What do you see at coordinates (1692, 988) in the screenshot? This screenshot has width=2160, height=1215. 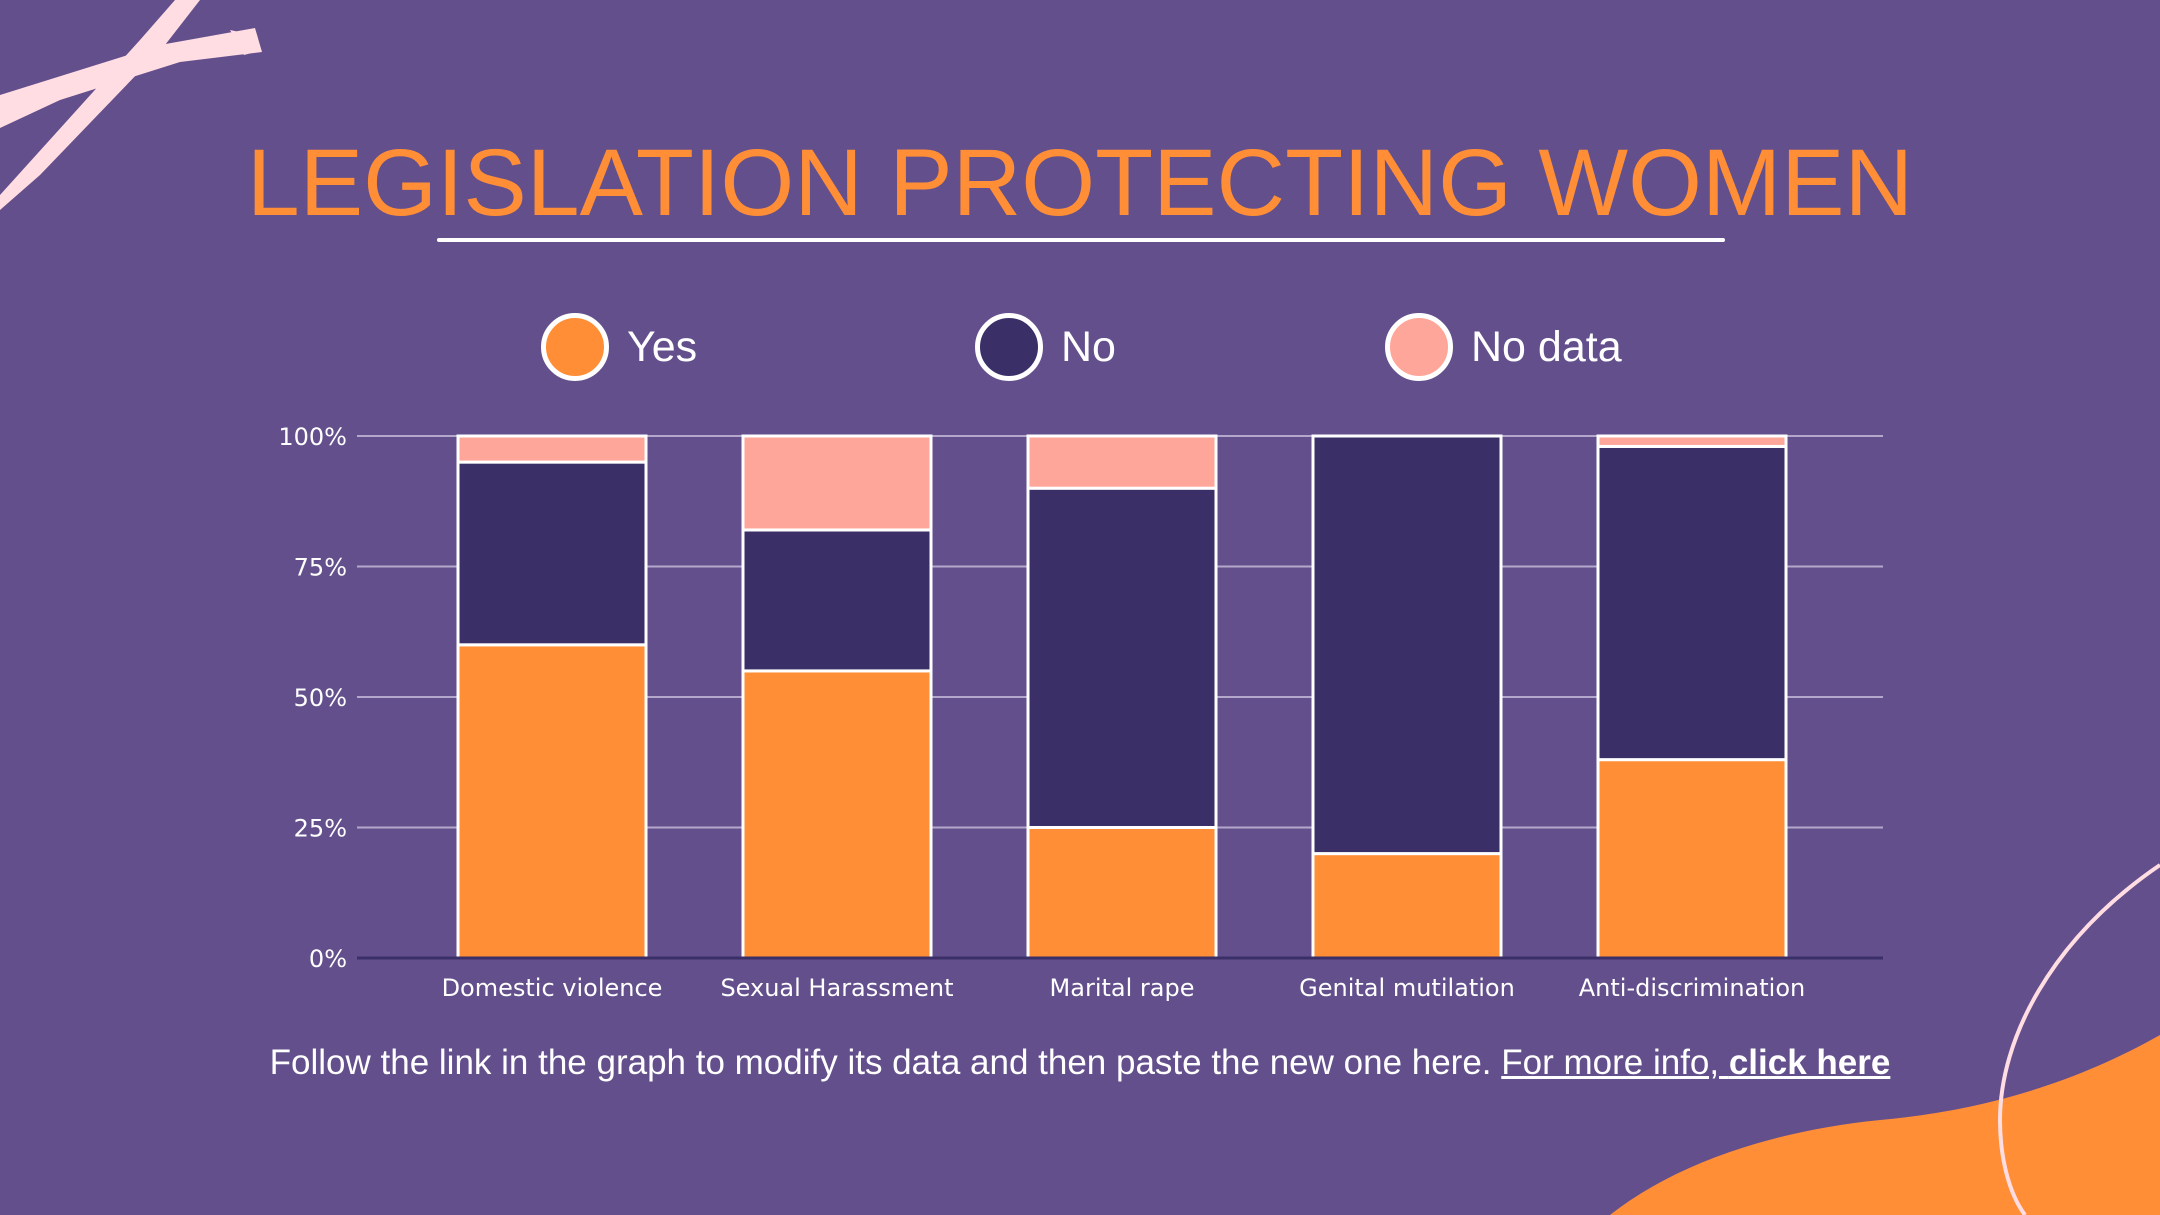 I see `x-tick-label: Anti-discrimination` at bounding box center [1692, 988].